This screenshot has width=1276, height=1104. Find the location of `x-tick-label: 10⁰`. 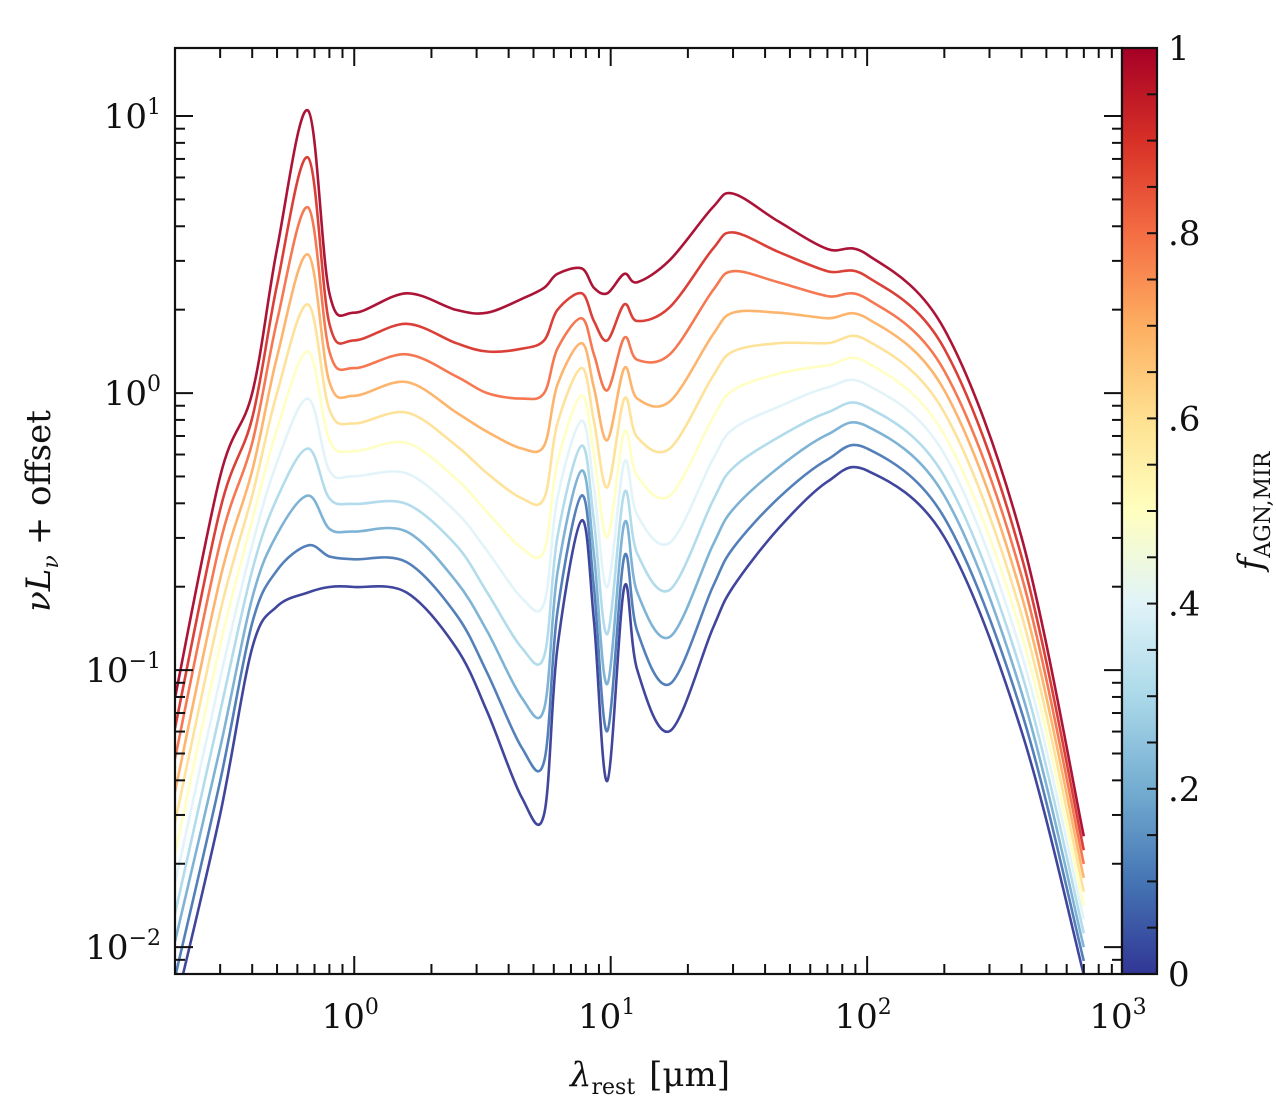

x-tick-label: 10⁰ is located at coordinates (350, 1016).